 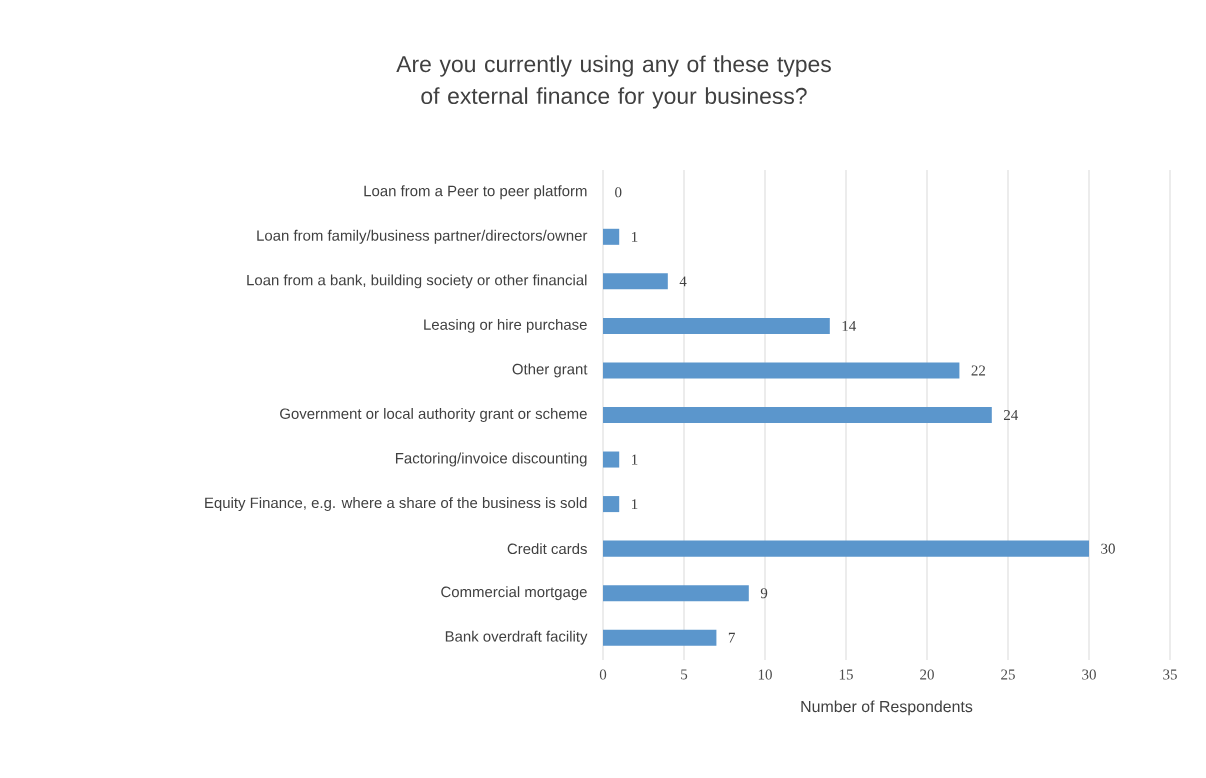 What do you see at coordinates (1108, 548) in the screenshot?
I see `data-label: 30` at bounding box center [1108, 548].